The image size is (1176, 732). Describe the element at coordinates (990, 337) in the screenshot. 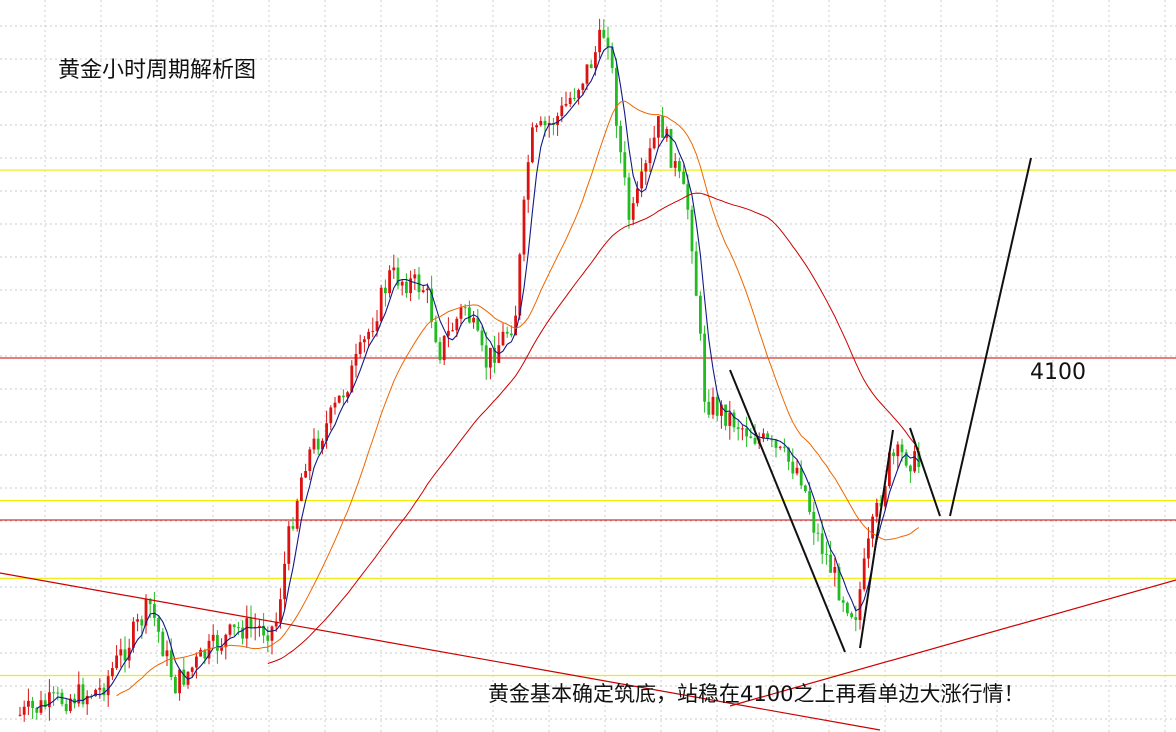

I see `projection-stroke` at that location.